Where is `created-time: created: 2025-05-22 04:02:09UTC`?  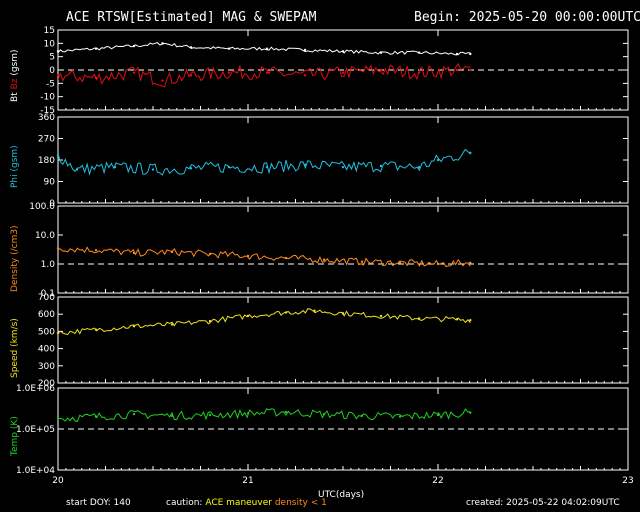 created-time: created: 2025-05-22 04:02:09UTC is located at coordinates (543, 503).